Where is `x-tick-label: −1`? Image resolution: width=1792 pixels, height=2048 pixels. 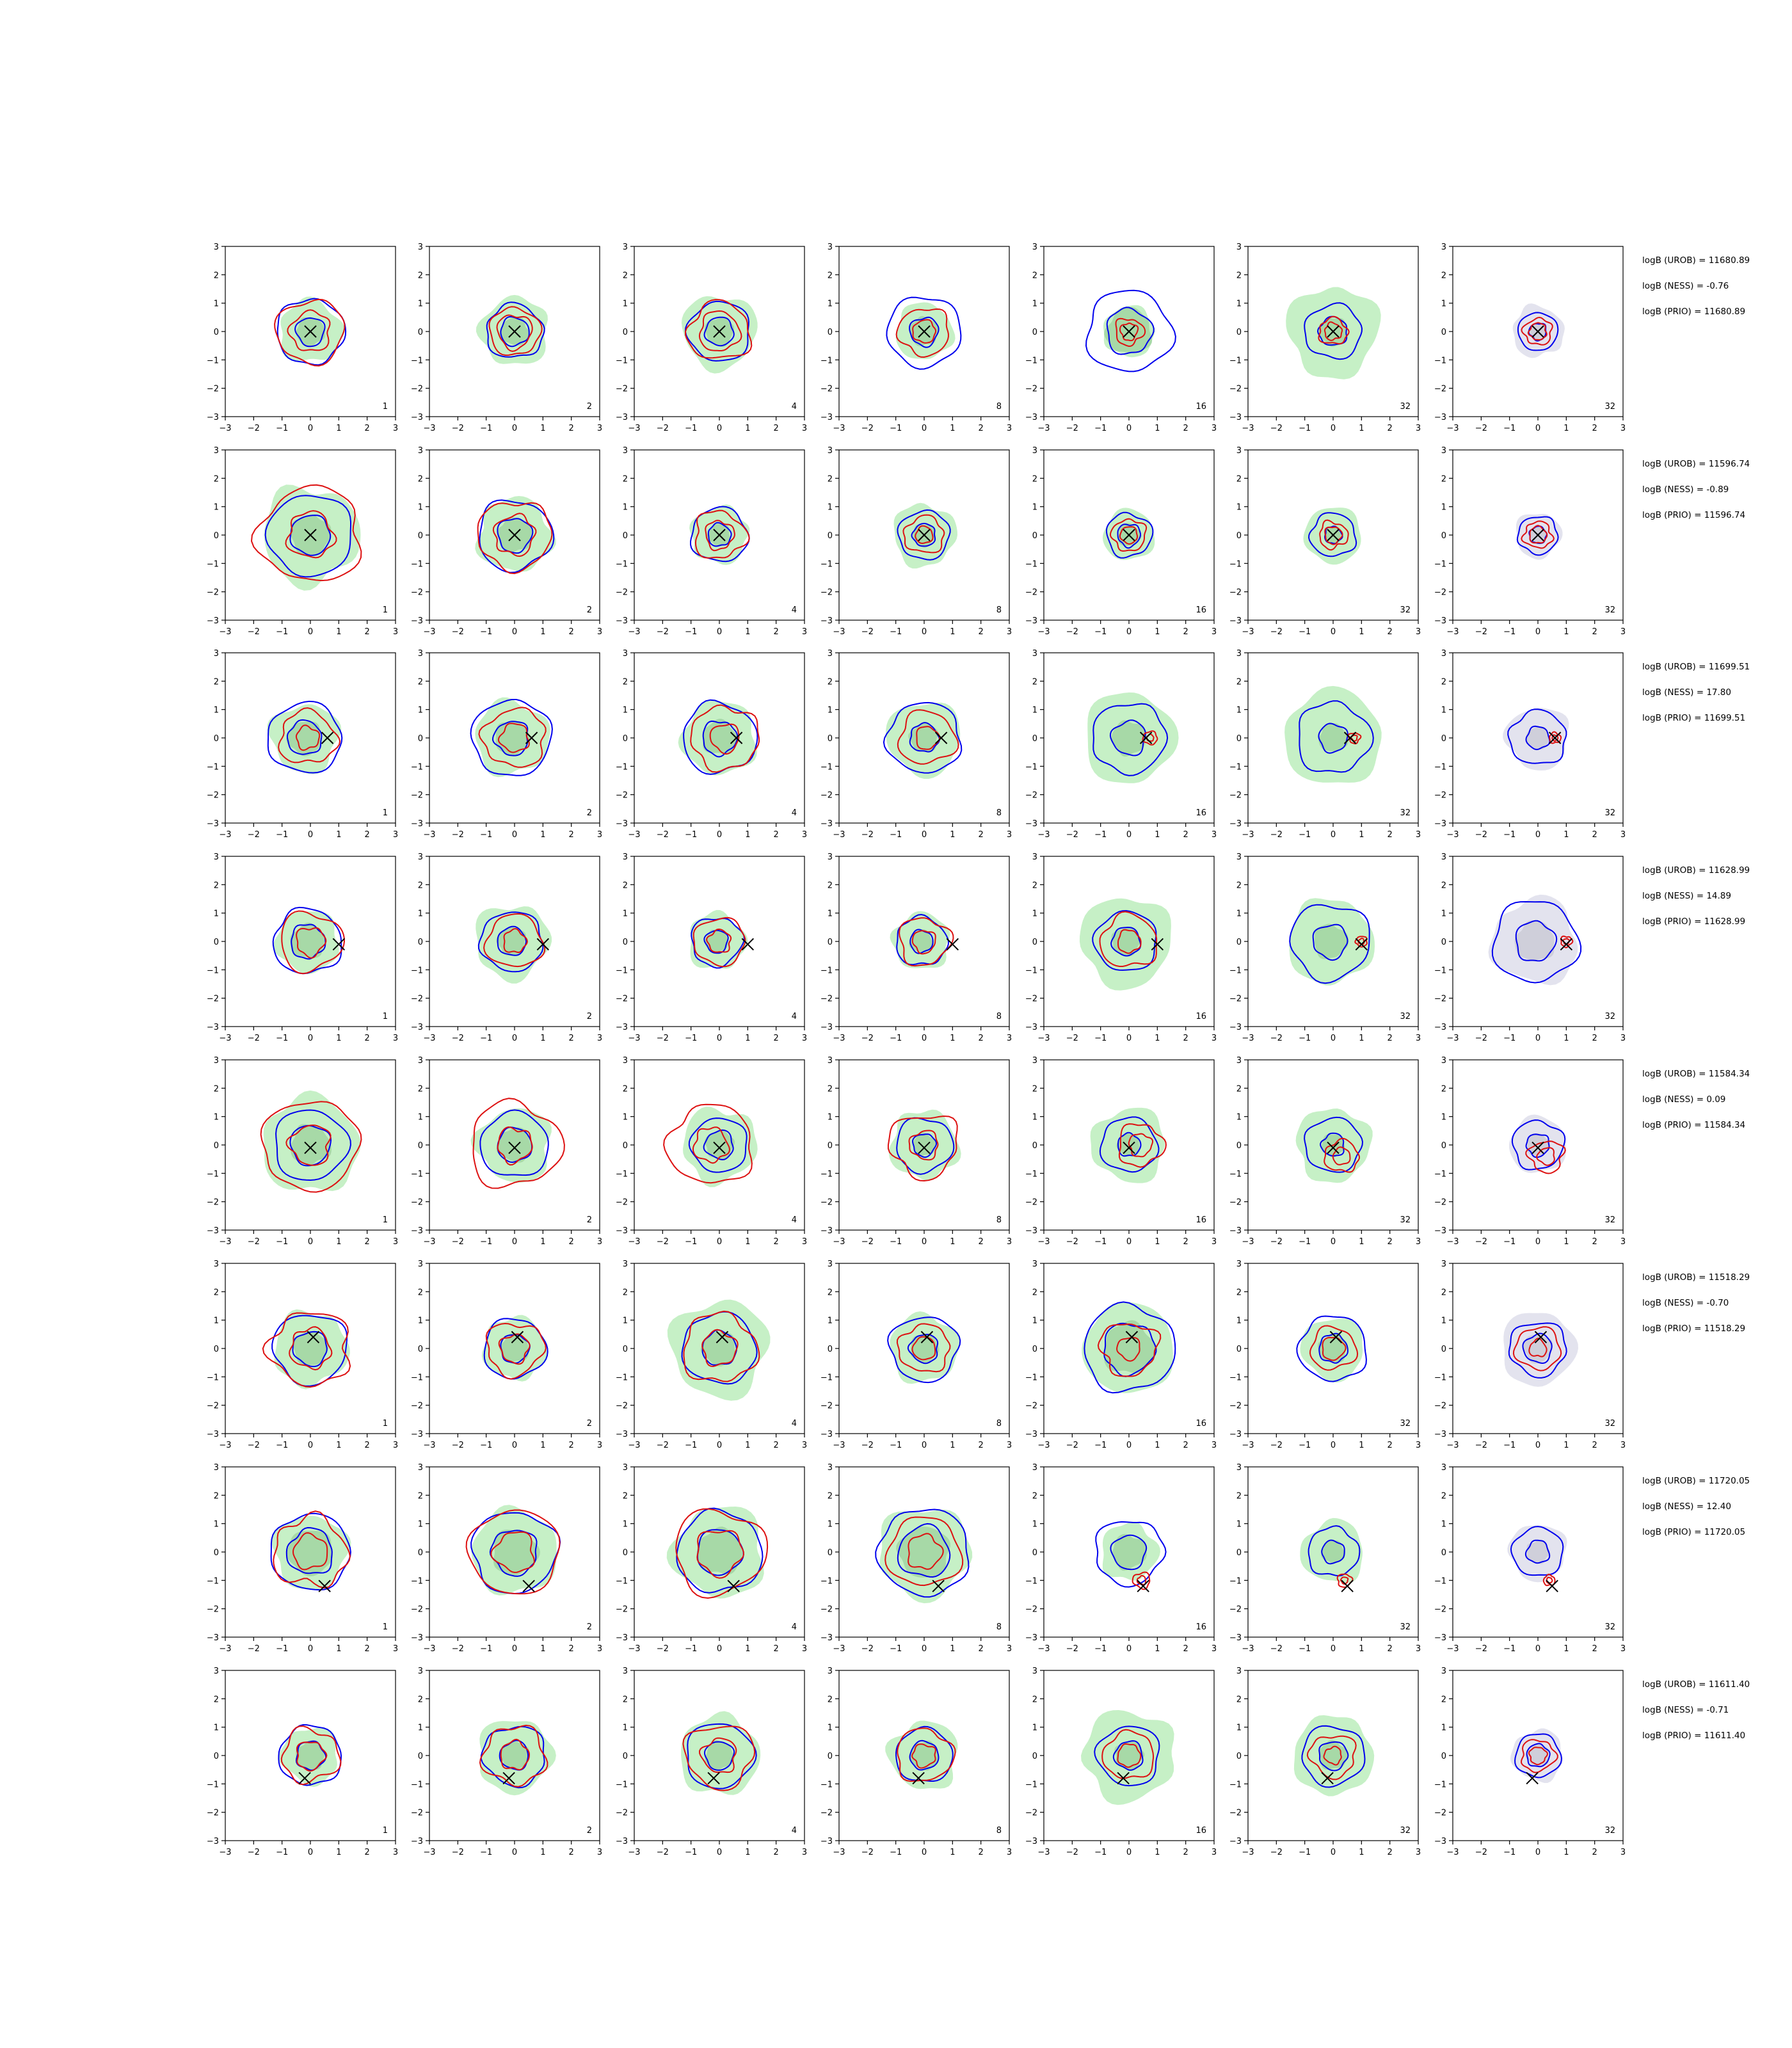
x-tick-label: −1 is located at coordinates (691, 428).